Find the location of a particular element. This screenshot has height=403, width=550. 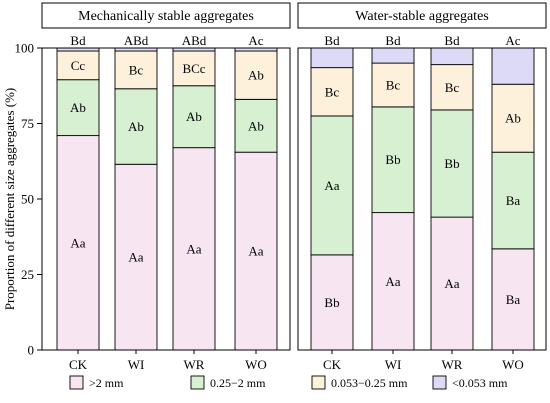

legend-label: <0.053 mm is located at coordinates (480, 383).